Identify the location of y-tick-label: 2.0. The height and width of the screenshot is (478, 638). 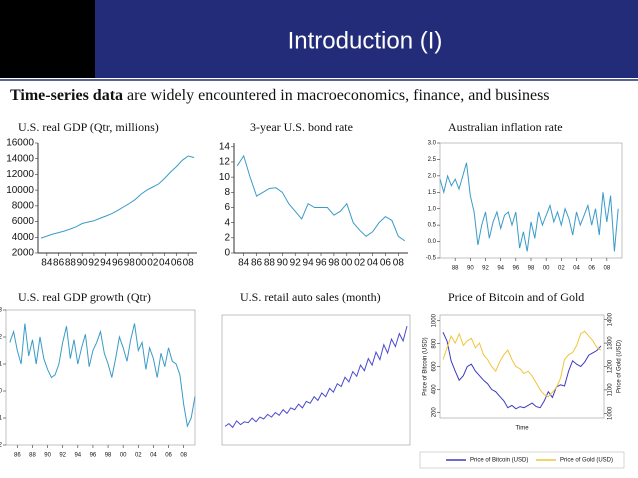
(432, 176).